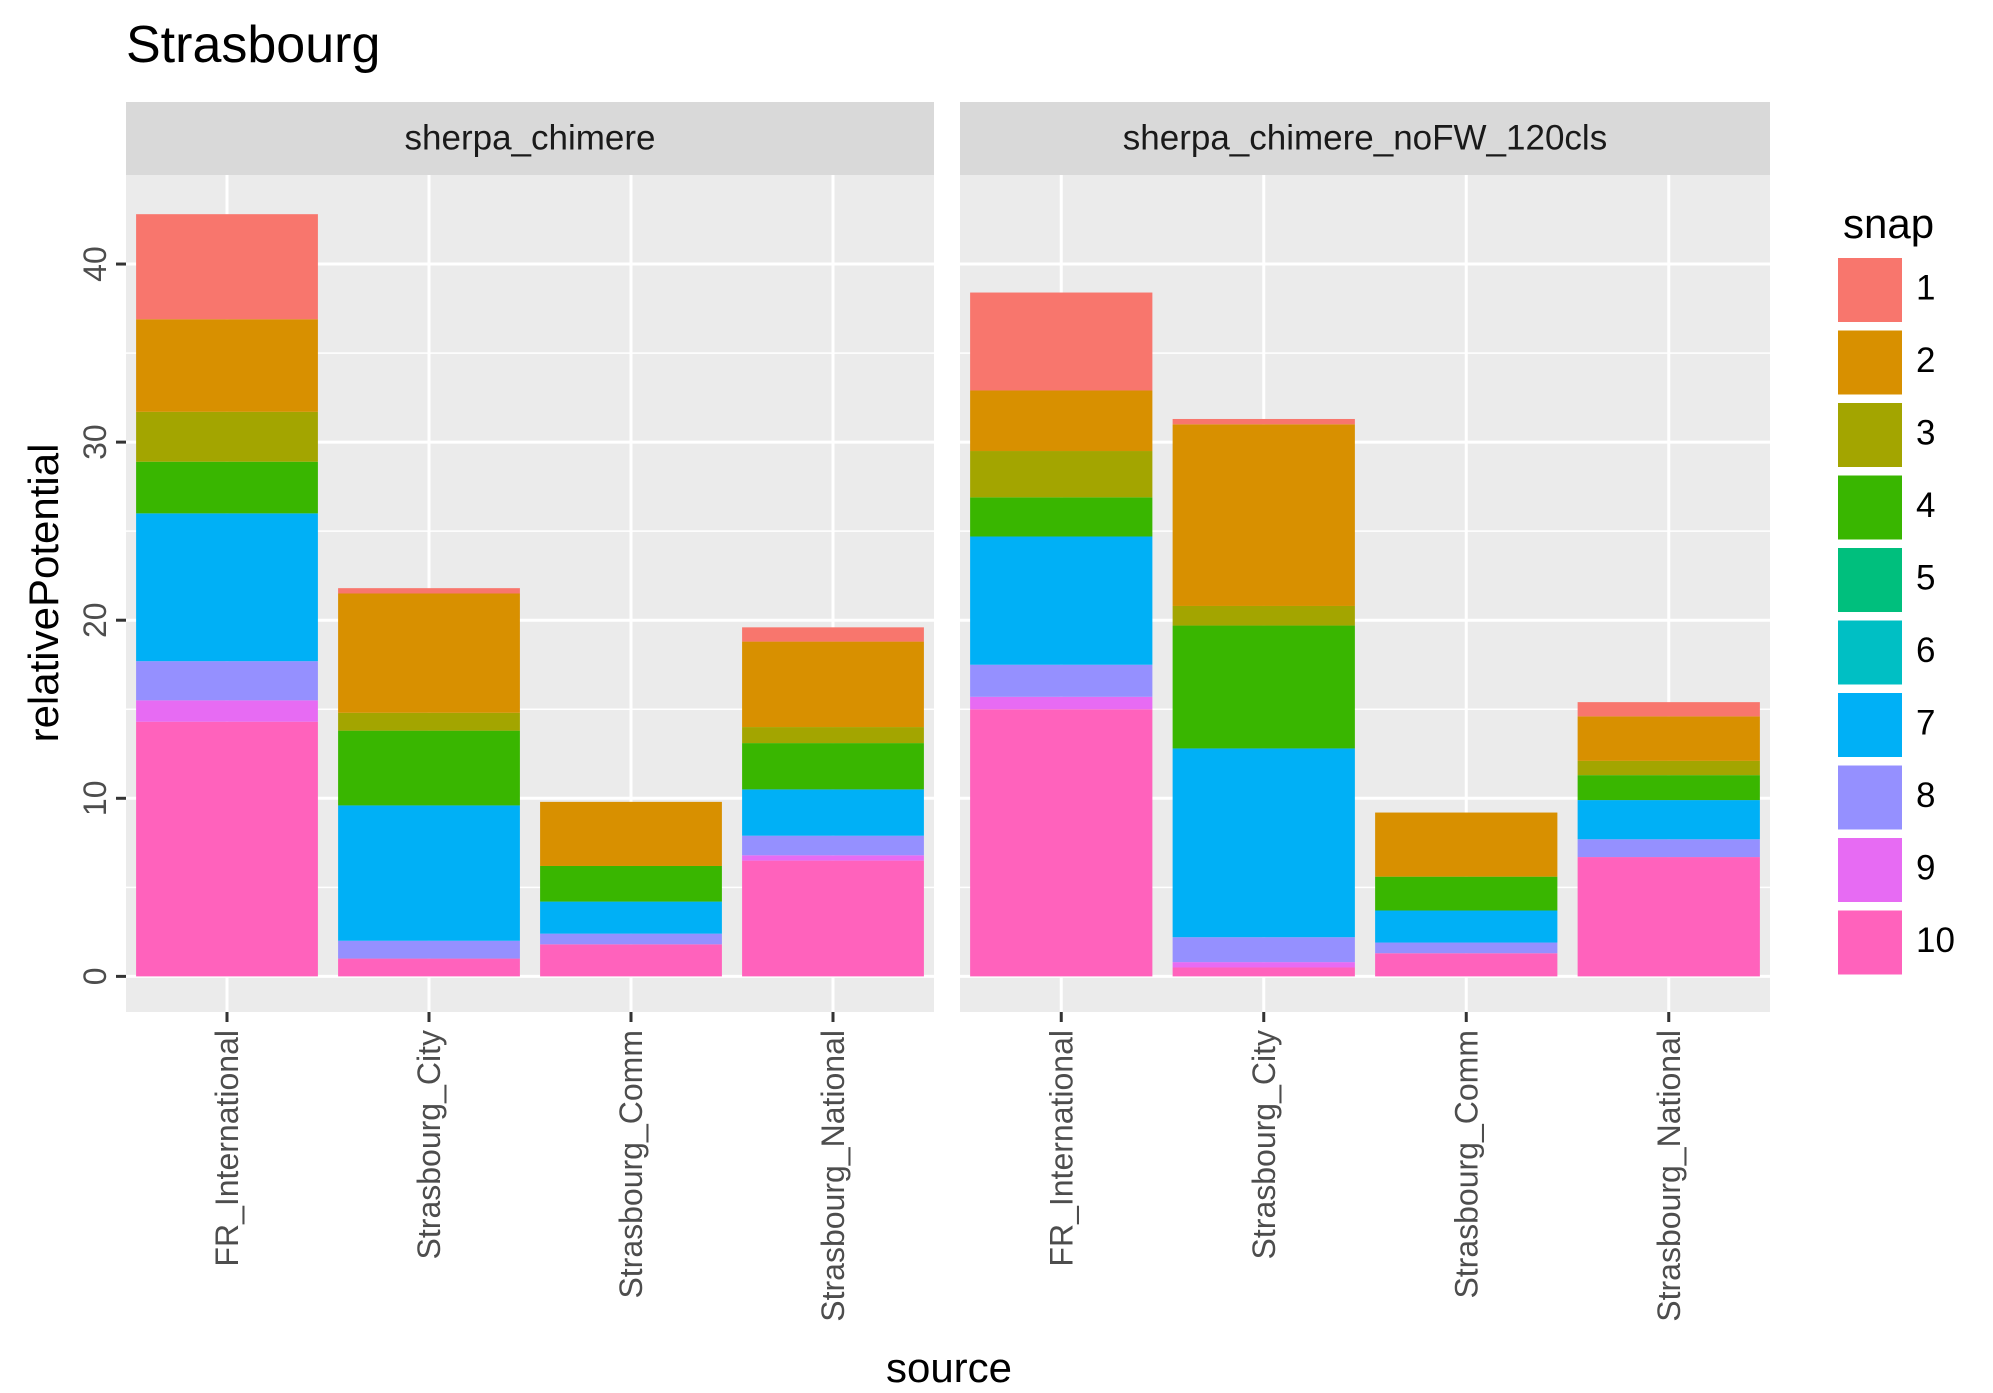 This screenshot has width=1993, height=1393. What do you see at coordinates (253, 45) in the screenshot?
I see `chart-title: Strasbourg` at bounding box center [253, 45].